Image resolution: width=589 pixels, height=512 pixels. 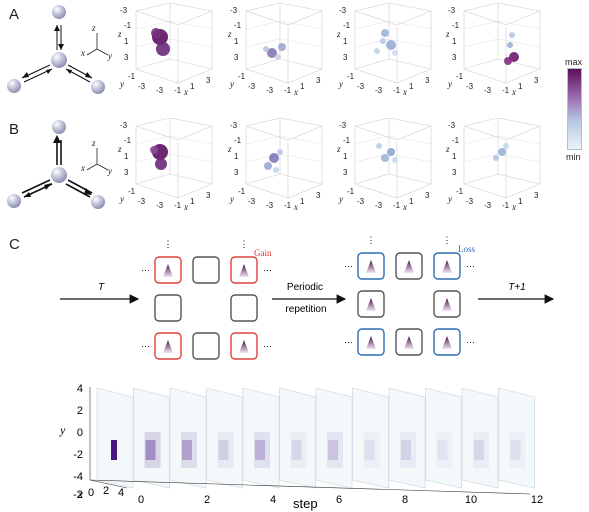 I want to click on mol-b-z-label: z, so click(x=93, y=143).